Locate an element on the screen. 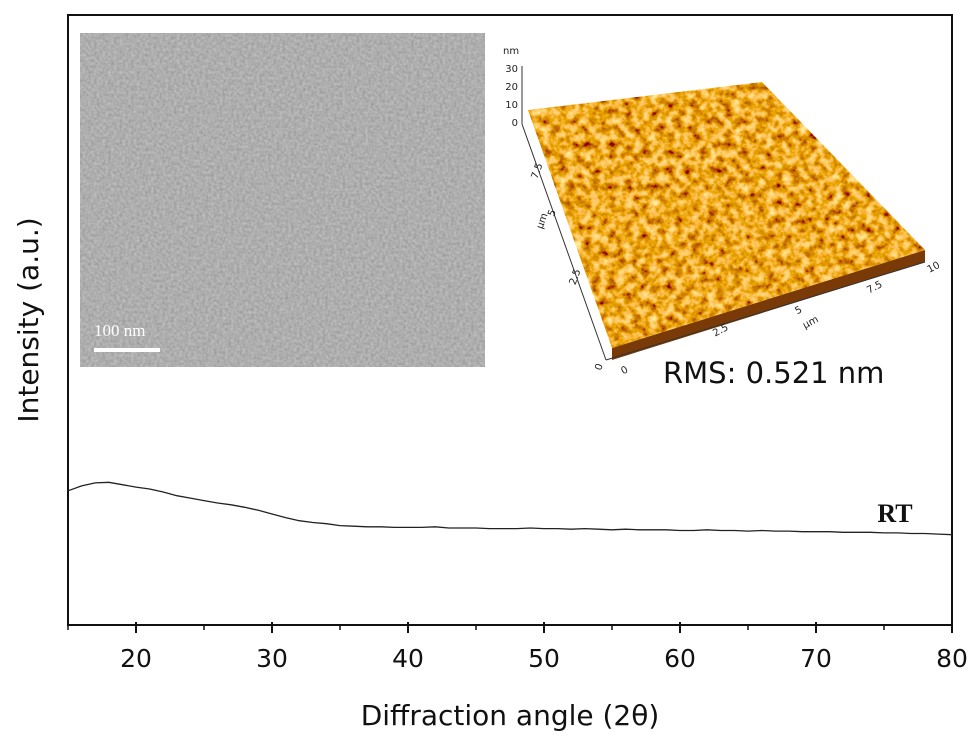 This screenshot has height=736, width=976. afm-rms: RMS: 0.521 nm is located at coordinates (773, 373).